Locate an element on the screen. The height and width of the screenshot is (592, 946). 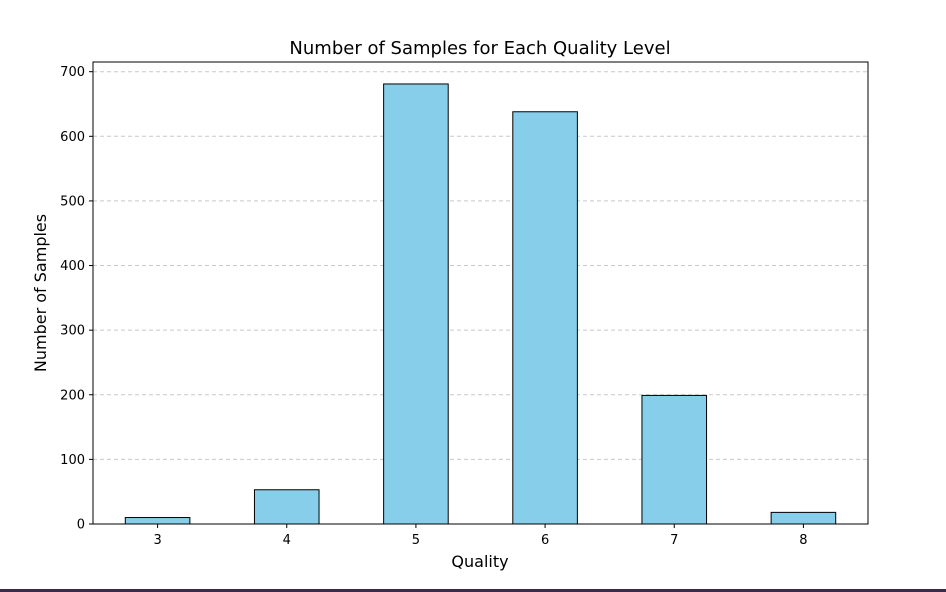
x-tick-label: 6 is located at coordinates (545, 540).